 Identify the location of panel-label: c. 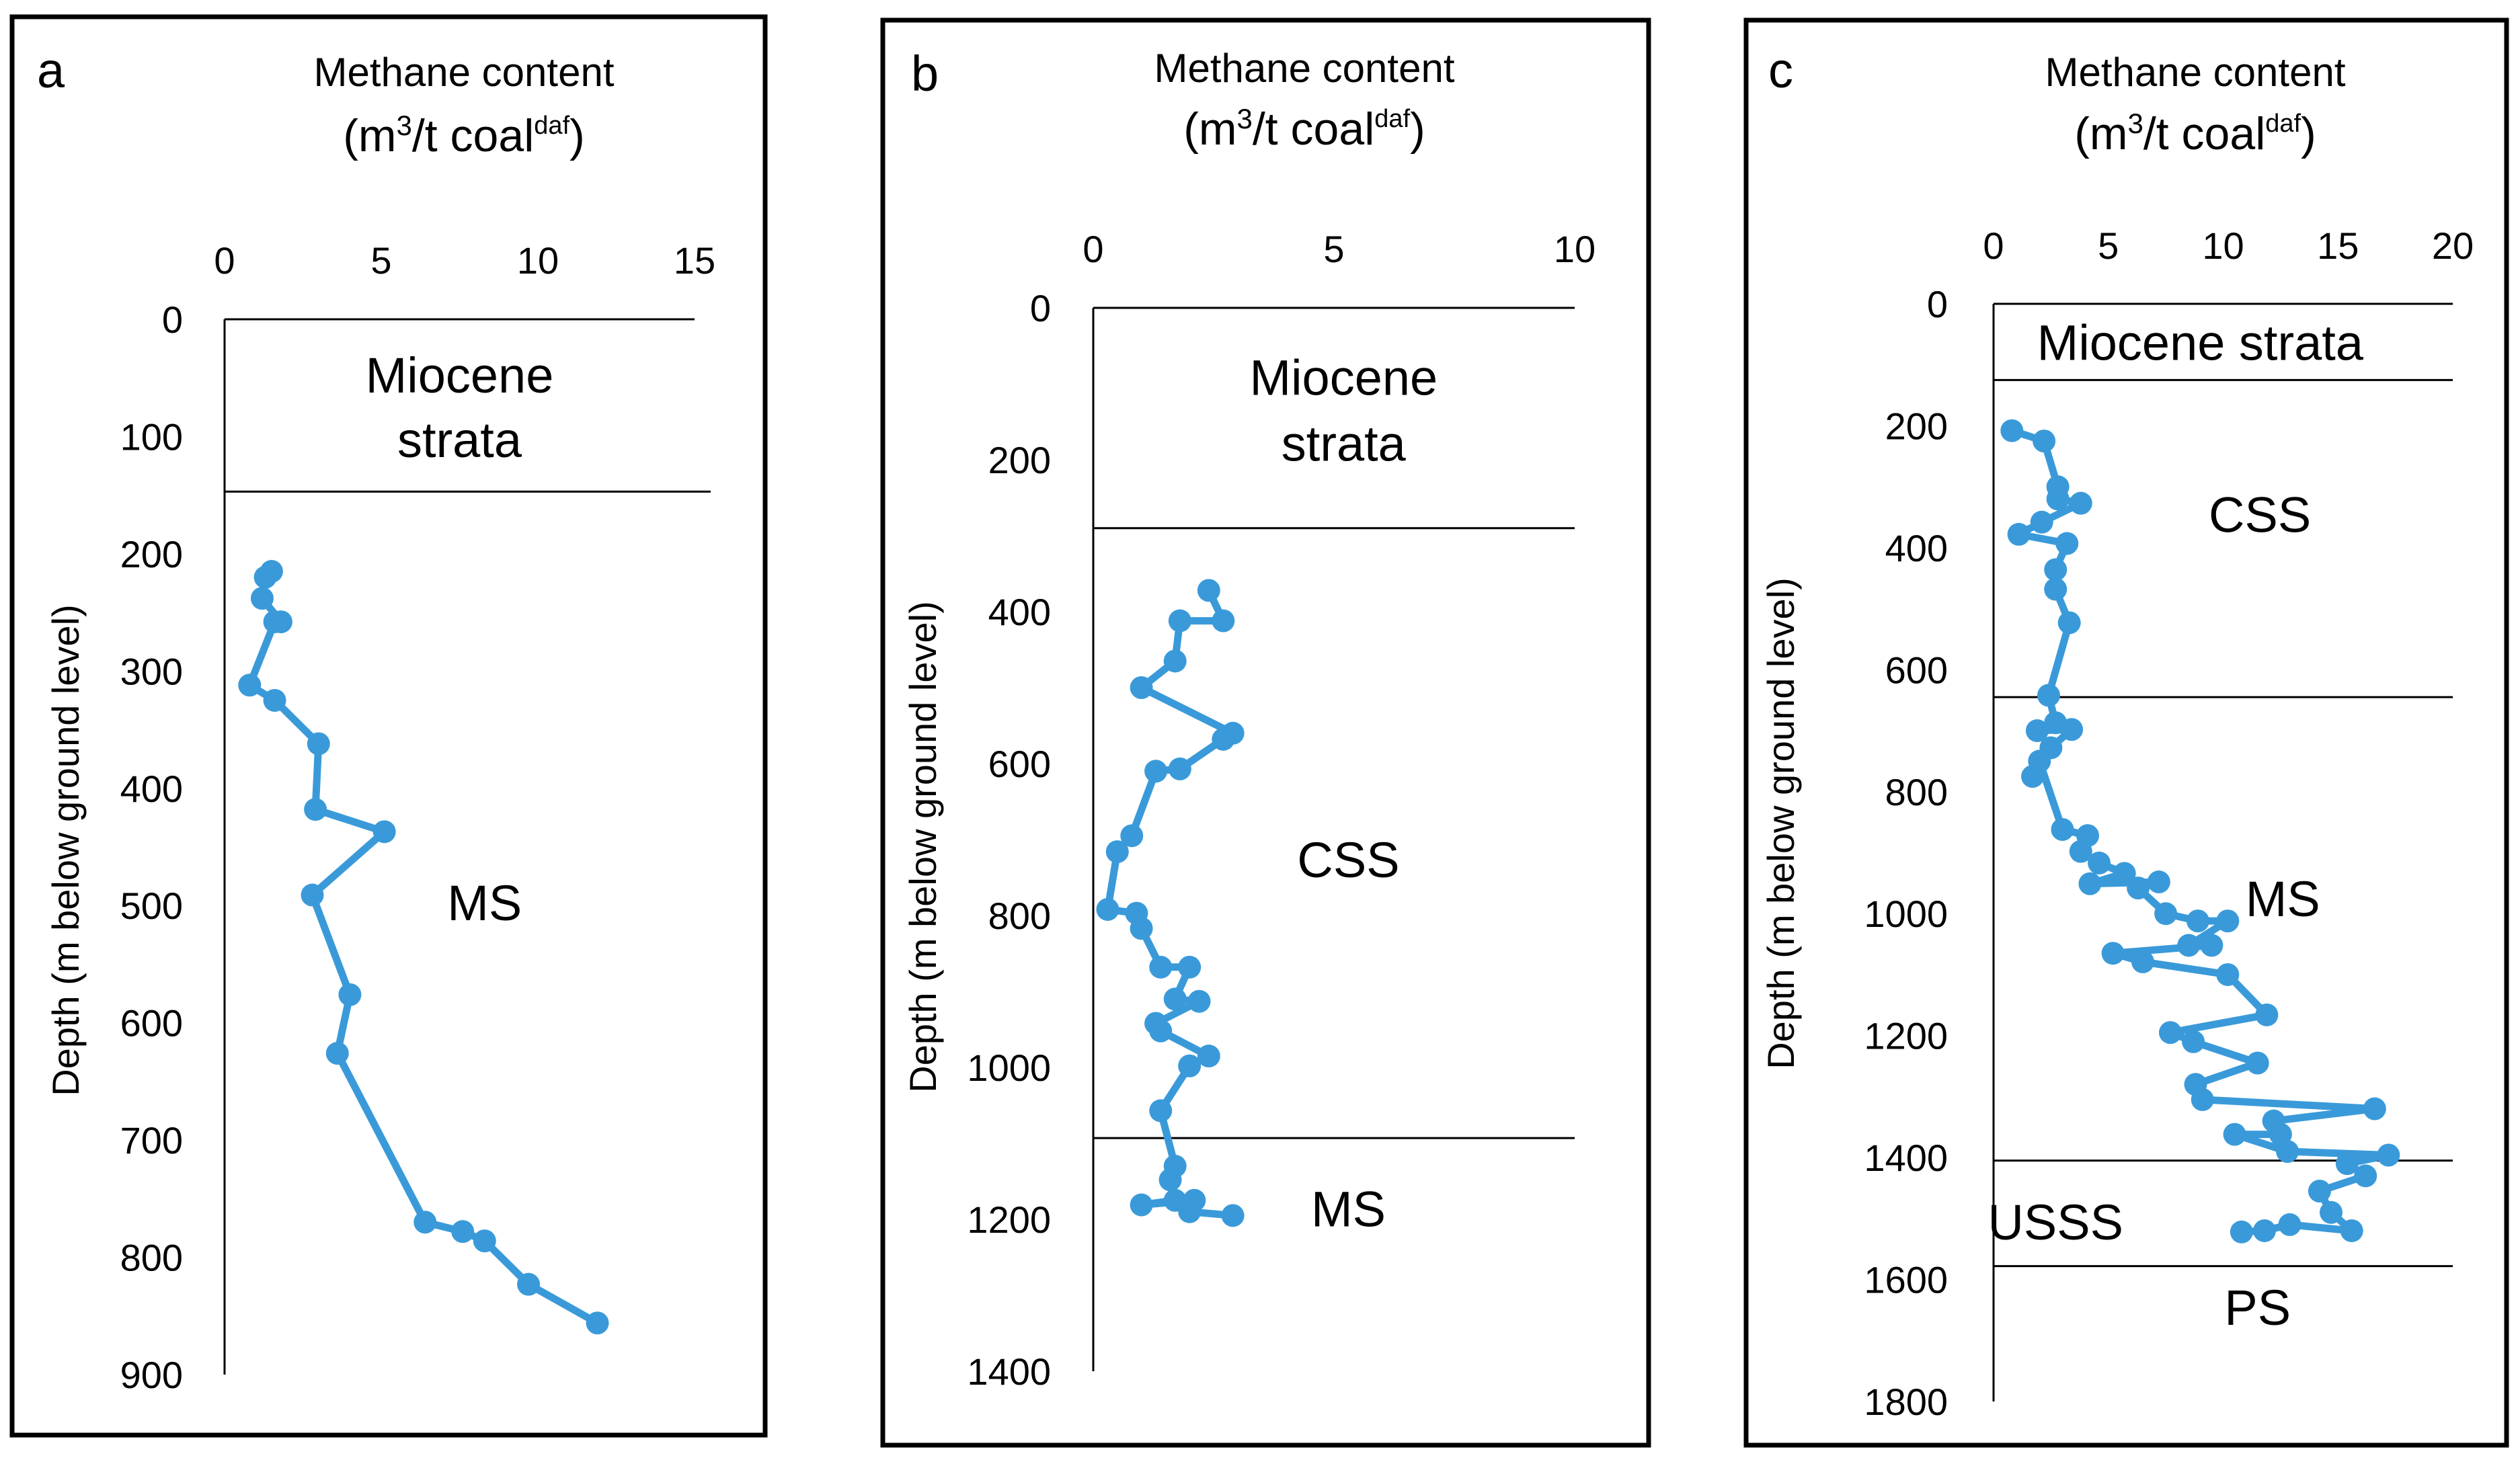
(1780, 70).